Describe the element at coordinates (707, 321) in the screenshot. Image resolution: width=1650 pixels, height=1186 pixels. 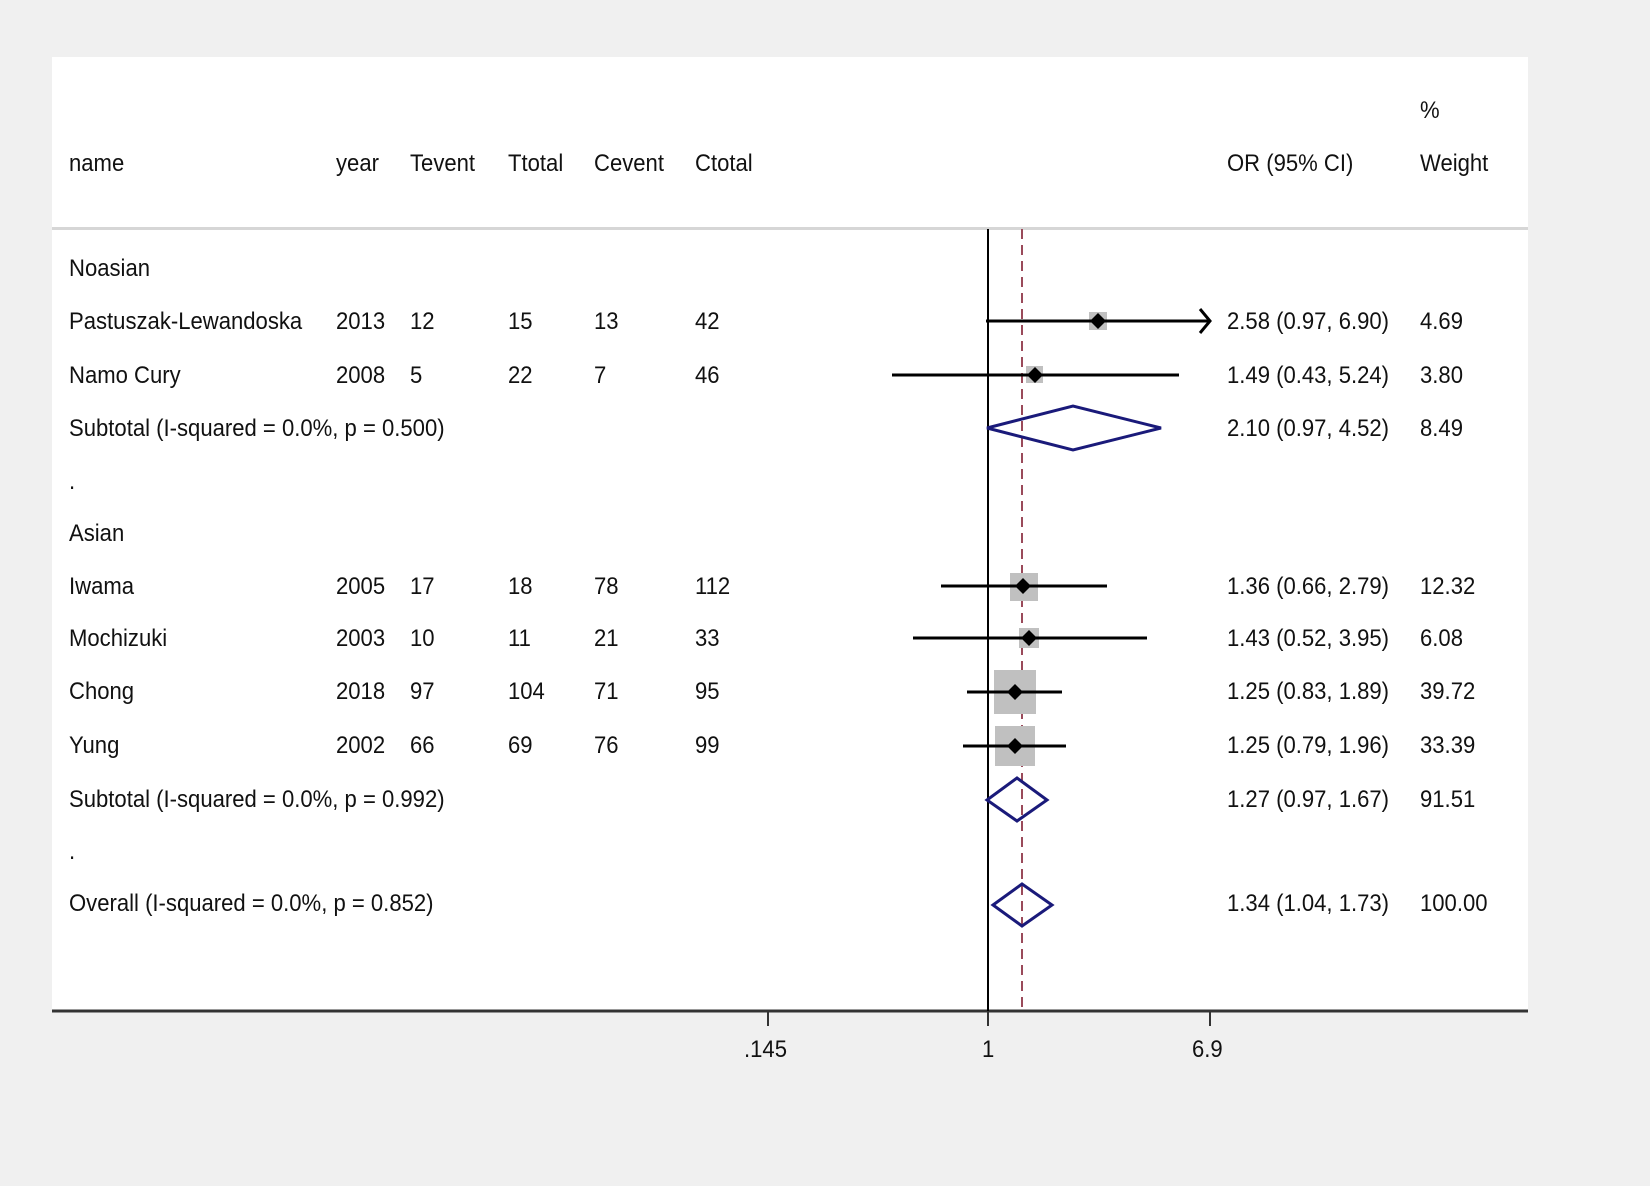
I see `study-ctotal: 42` at that location.